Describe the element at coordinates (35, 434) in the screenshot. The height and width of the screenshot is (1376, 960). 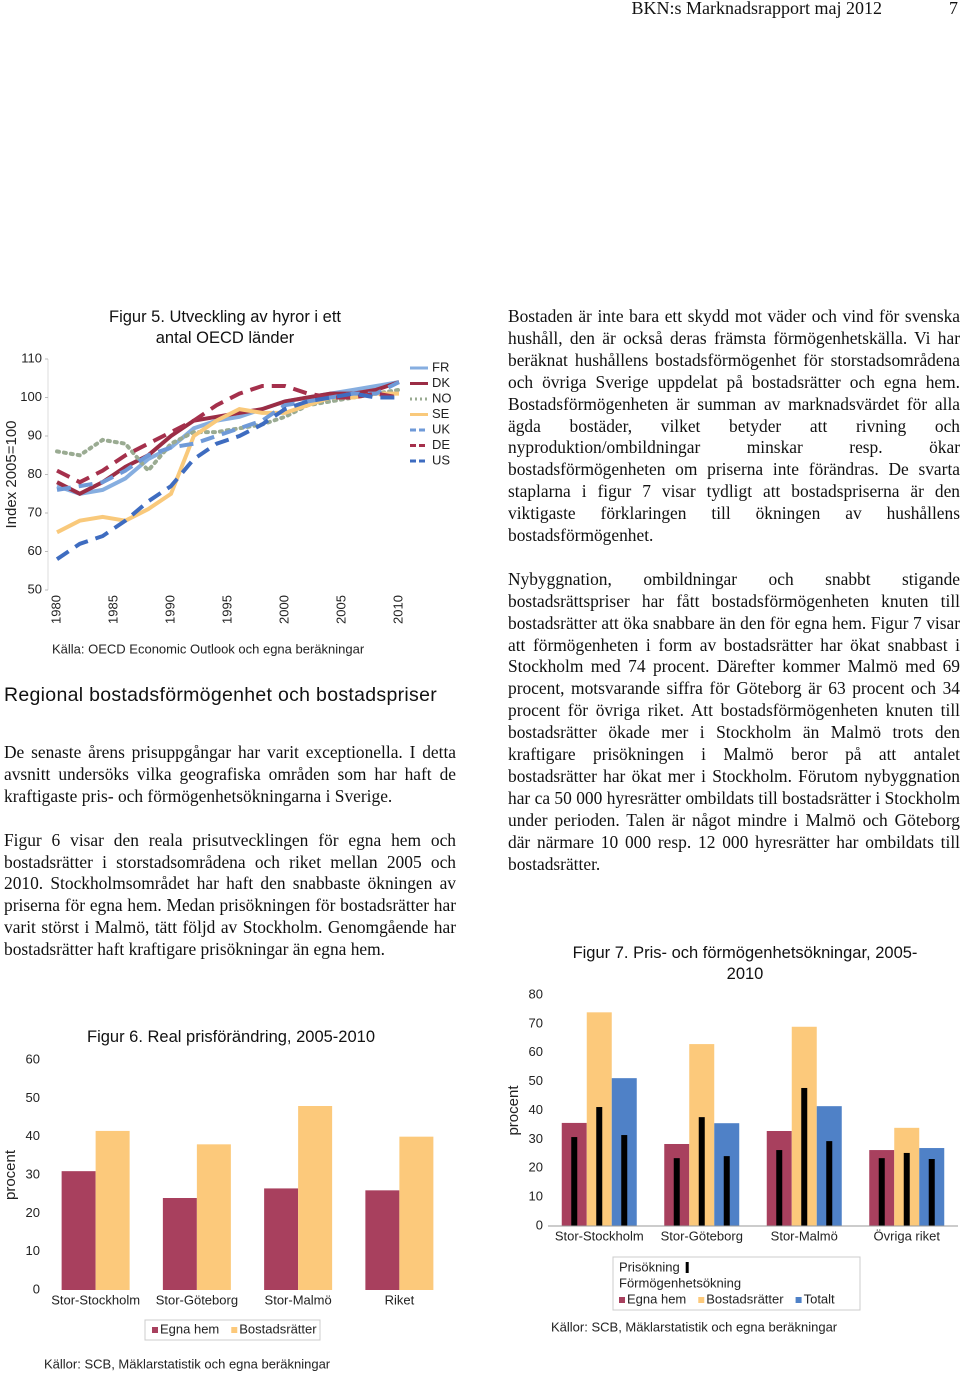
I see `y-tick-label: 90` at that location.